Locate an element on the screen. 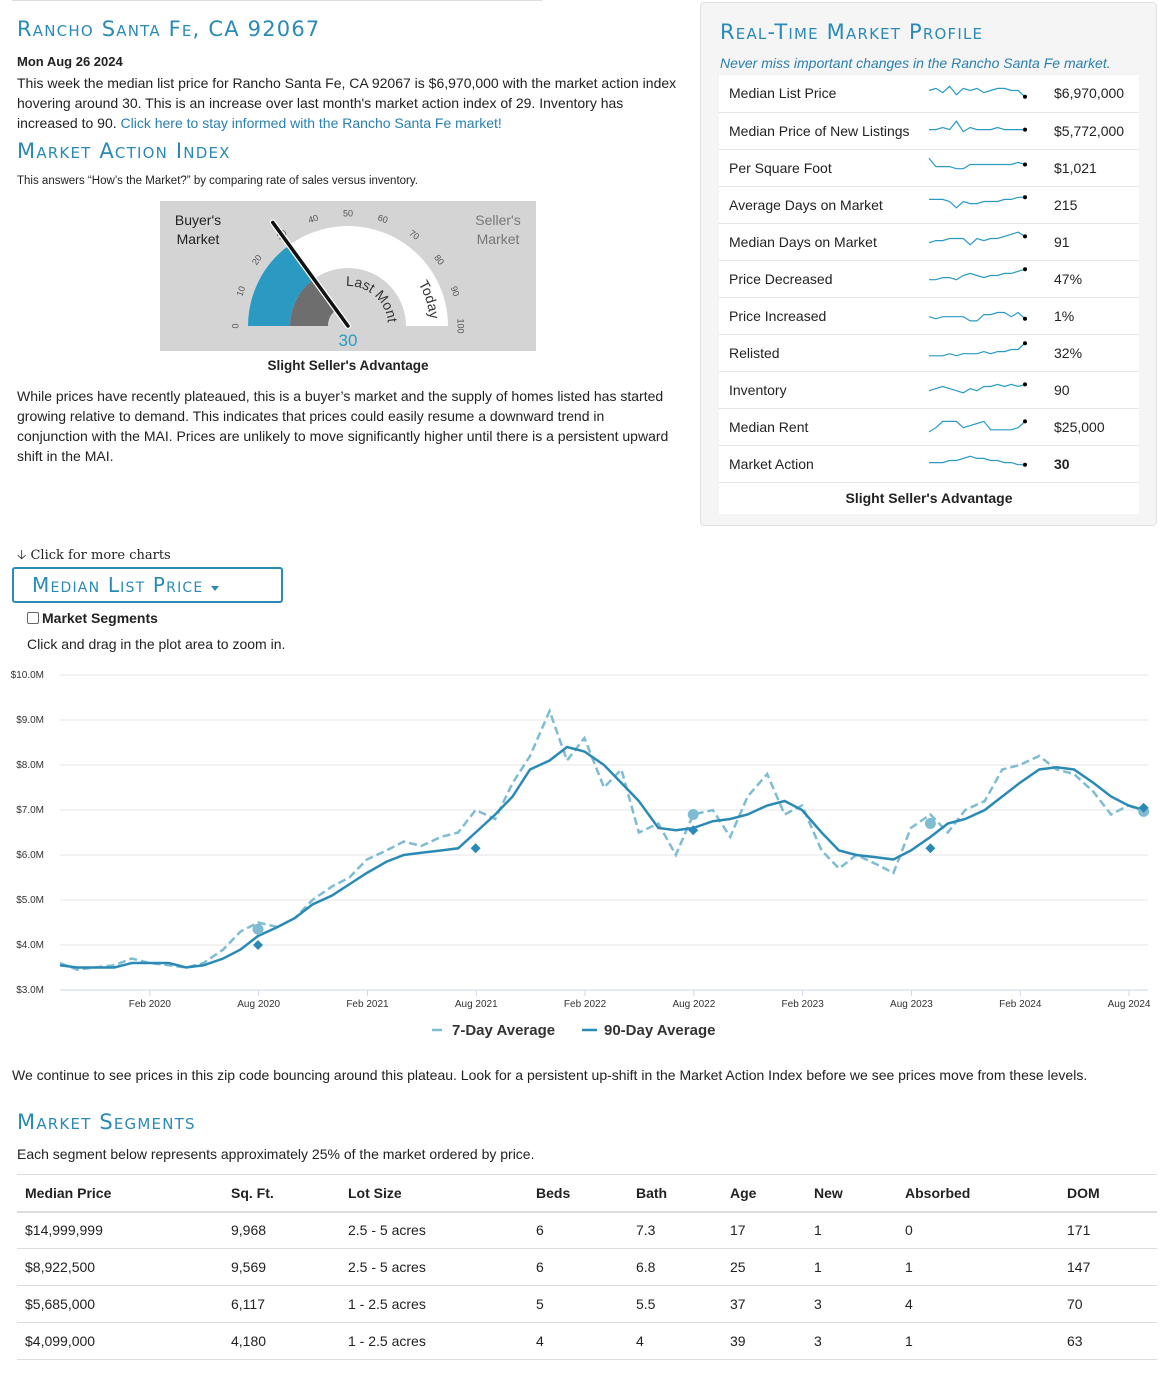  chart-selector-label: Median List Price is located at coordinates (118, 585).